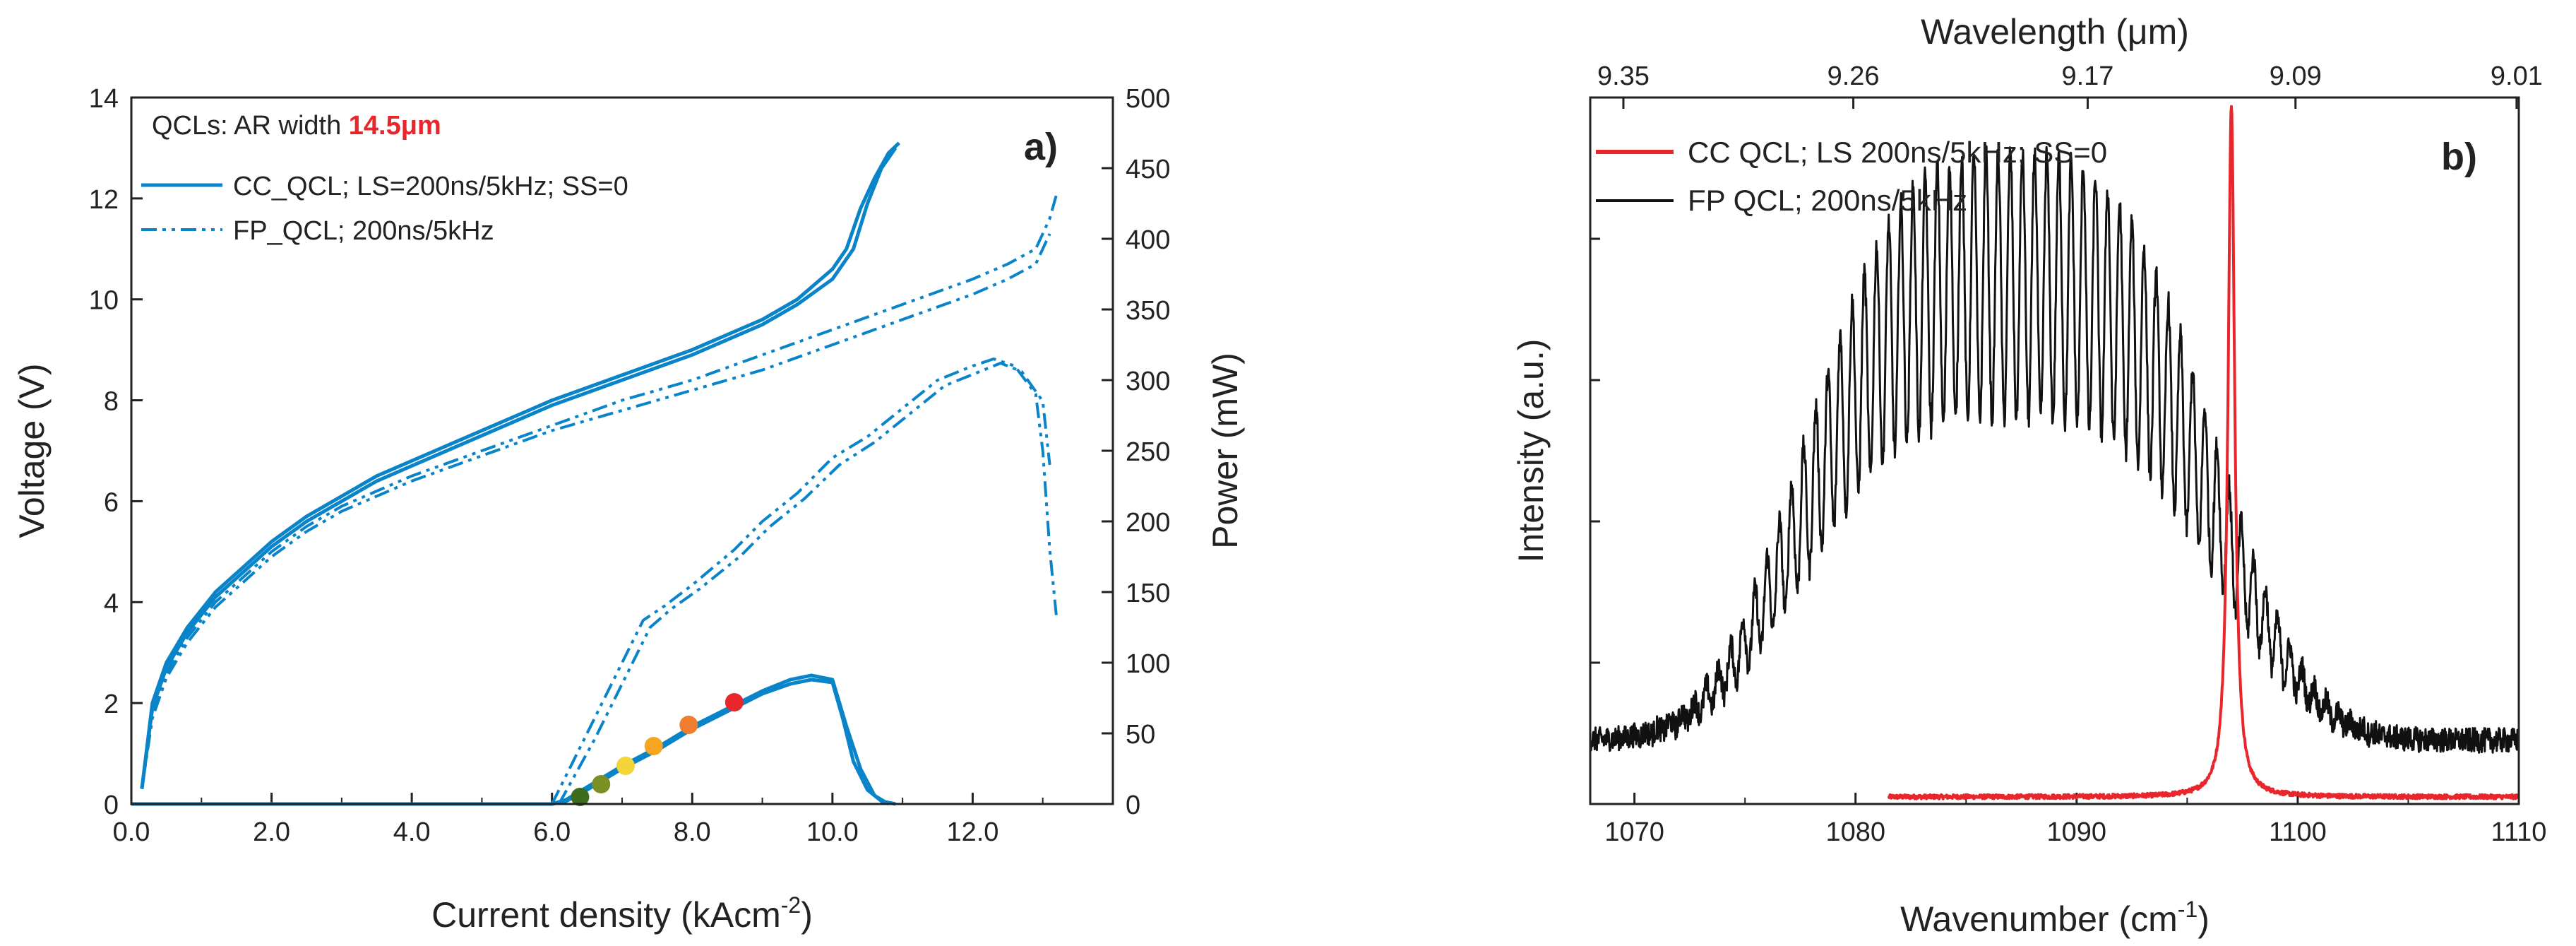 This screenshot has width=2576, height=946. I want to click on panel-a-y2tick-label: 250, so click(1148, 452).